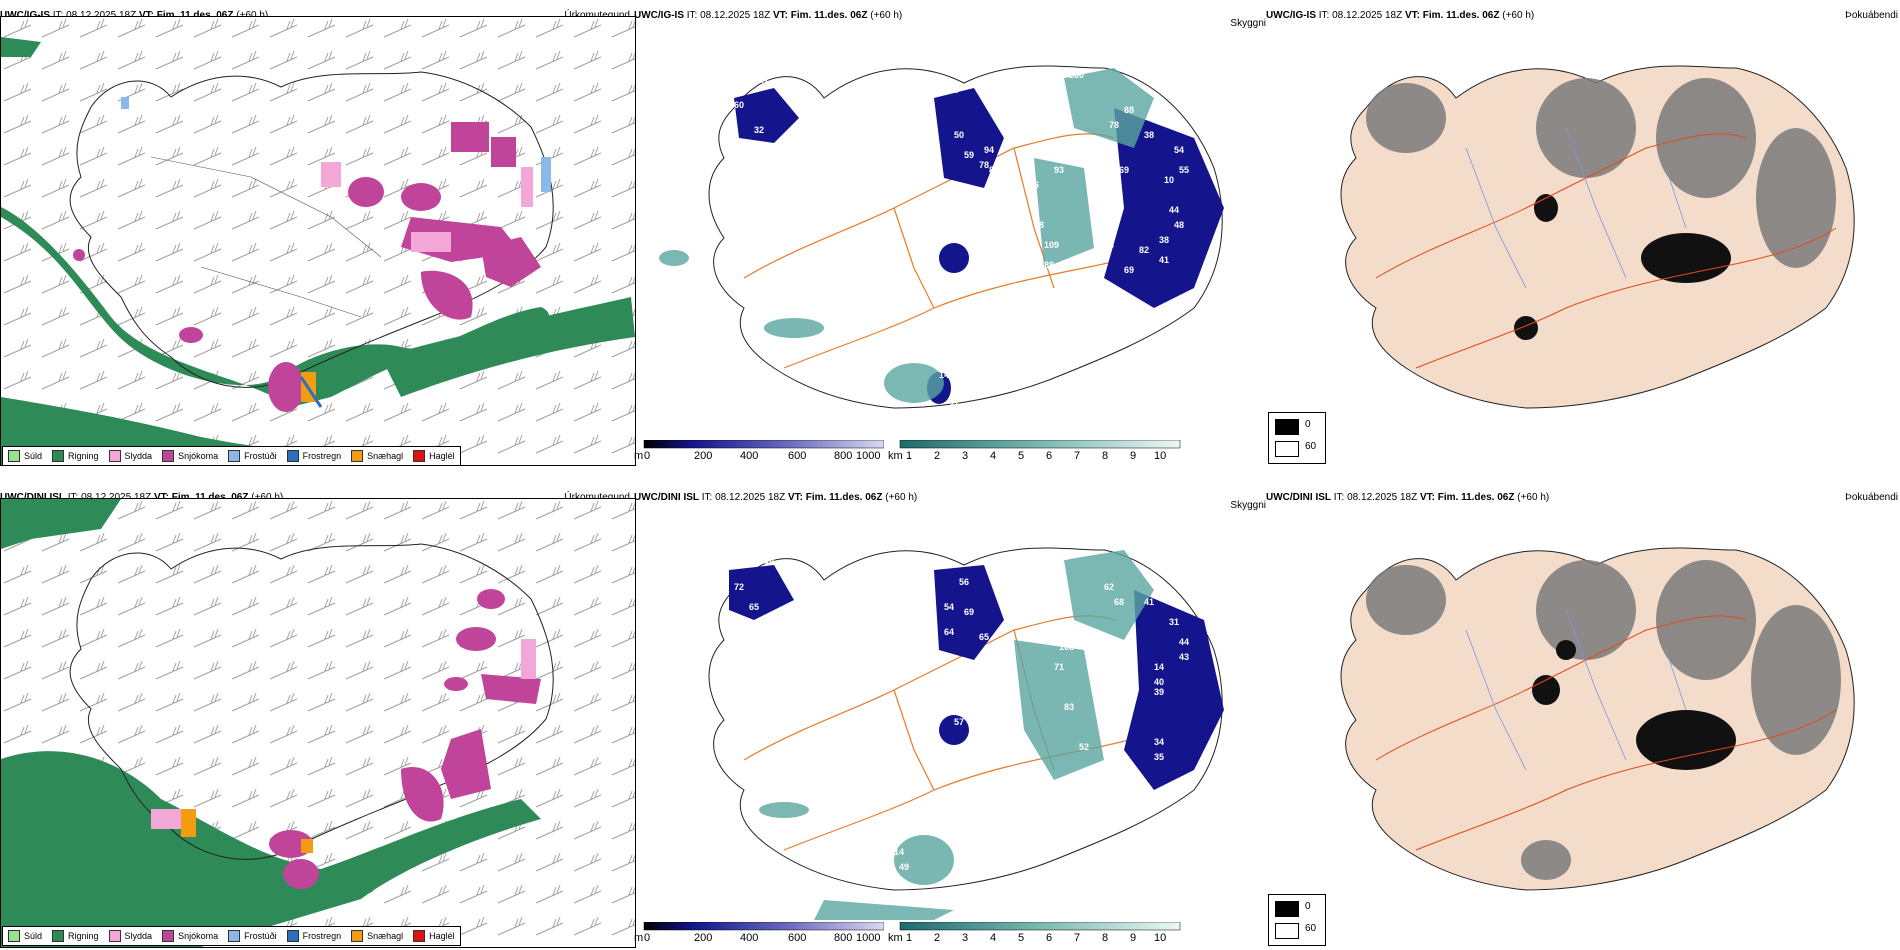  What do you see at coordinates (843, 938) in the screenshot?
I see `elev-tick: 800` at bounding box center [843, 938].